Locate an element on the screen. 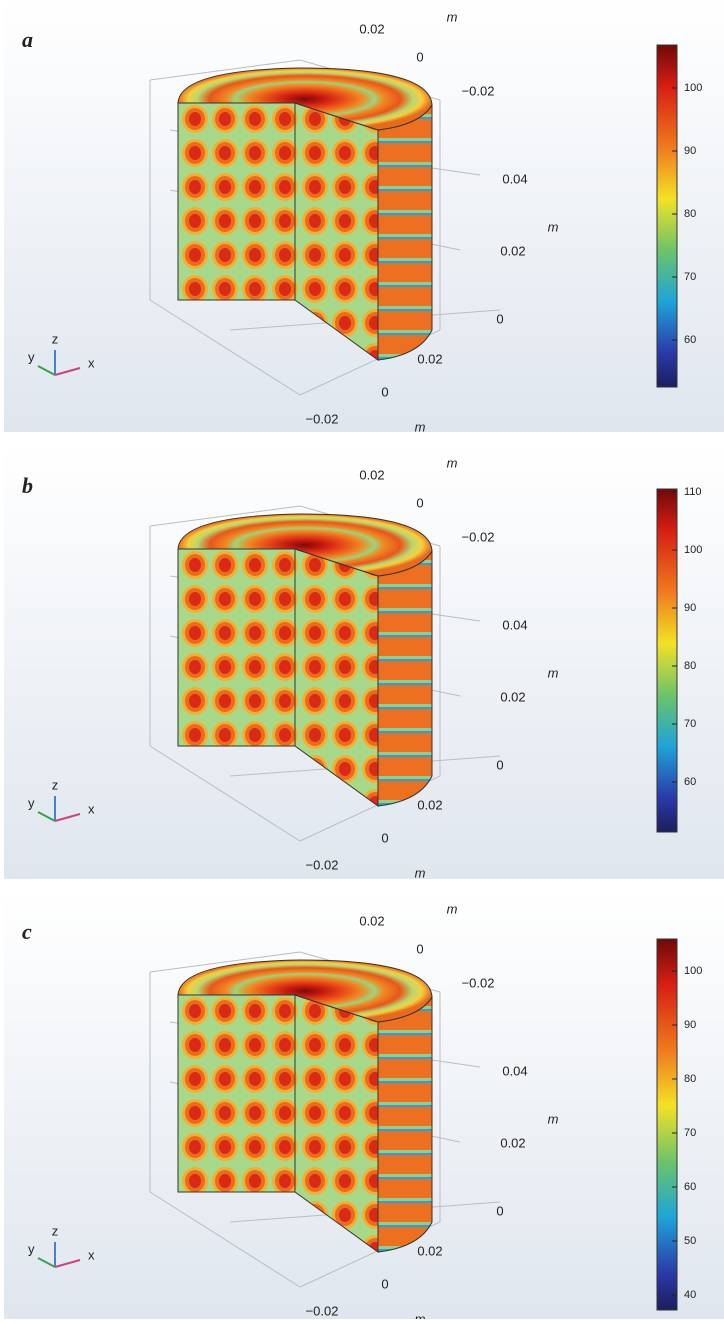  panel-label: b is located at coordinates (27, 485).